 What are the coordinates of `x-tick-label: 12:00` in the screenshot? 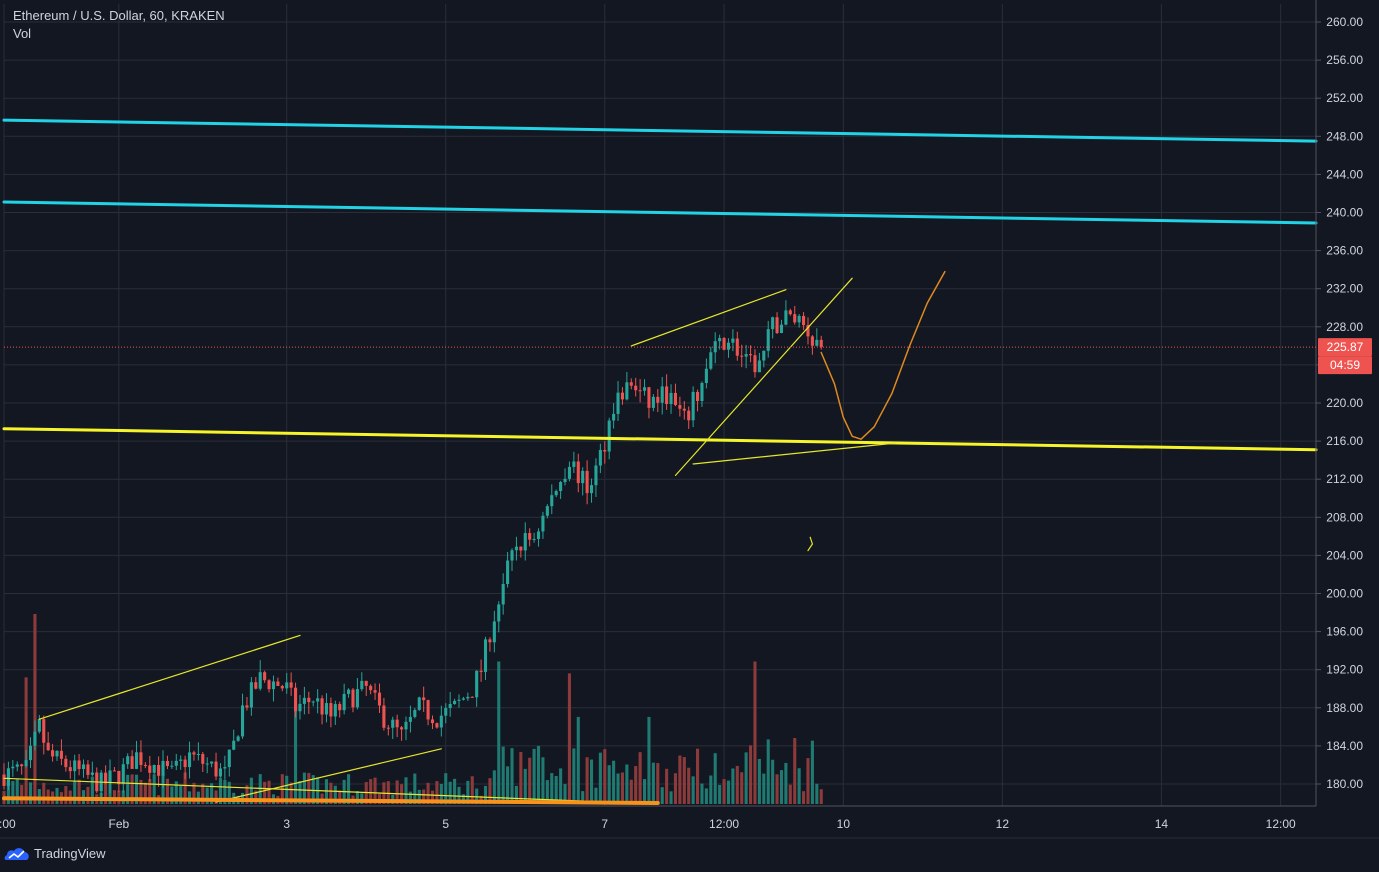 It's located at (724, 824).